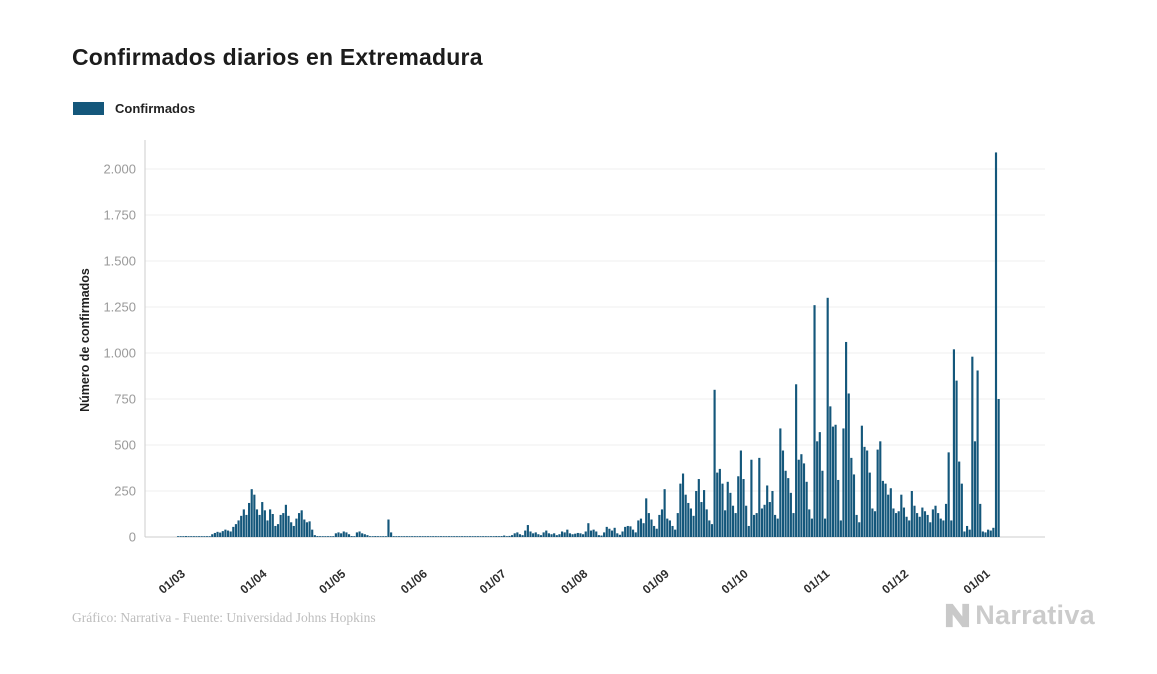  I want to click on x-tick-label: 01/09, so click(656, 581).